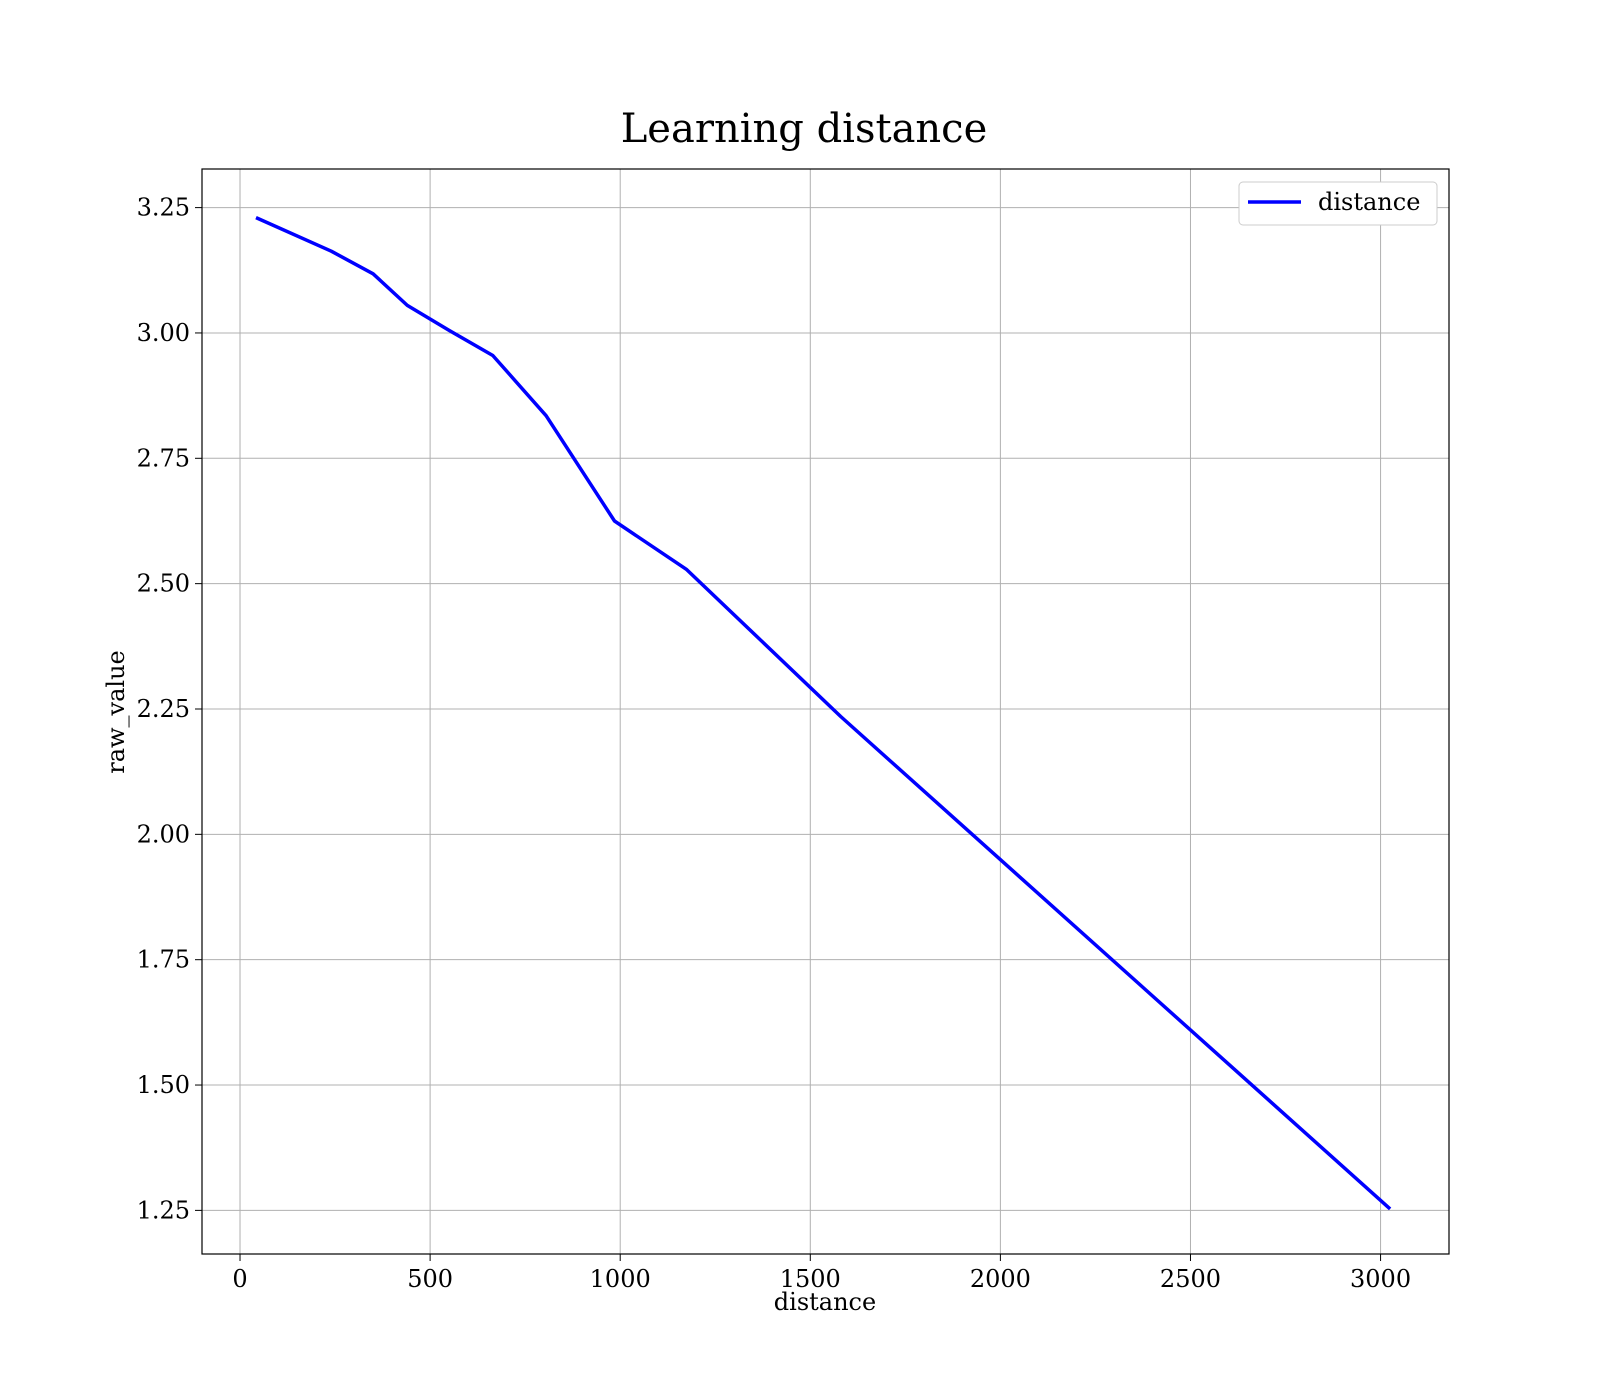 This screenshot has height=1400, width=1600. I want to click on x-tick-label: 2000, so click(1000, 1279).